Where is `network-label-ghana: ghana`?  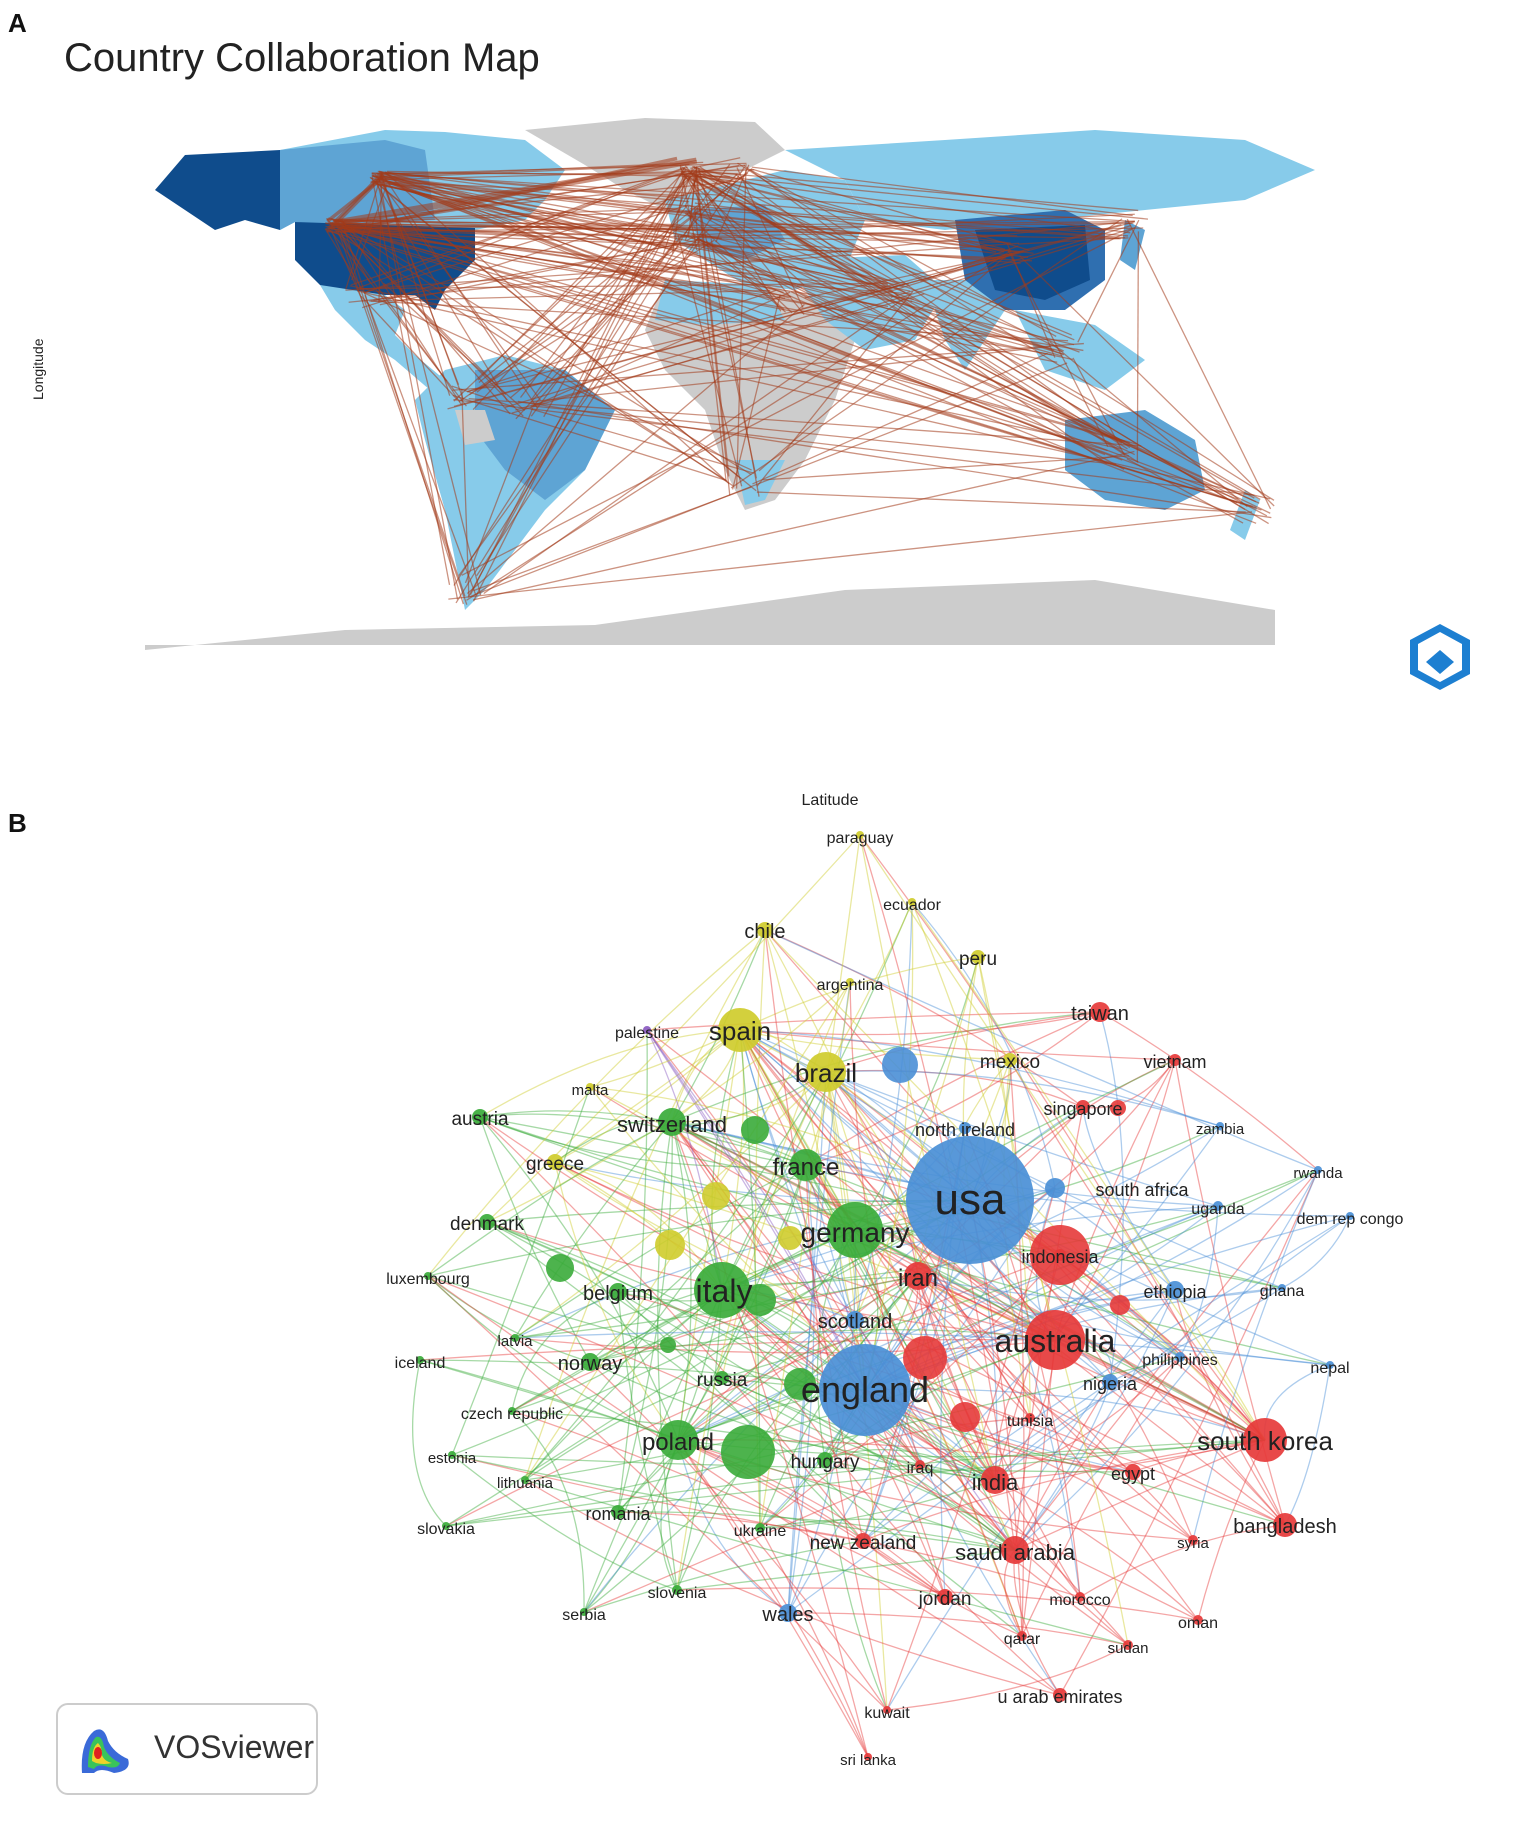
network-label-ghana: ghana is located at coordinates (1282, 1291).